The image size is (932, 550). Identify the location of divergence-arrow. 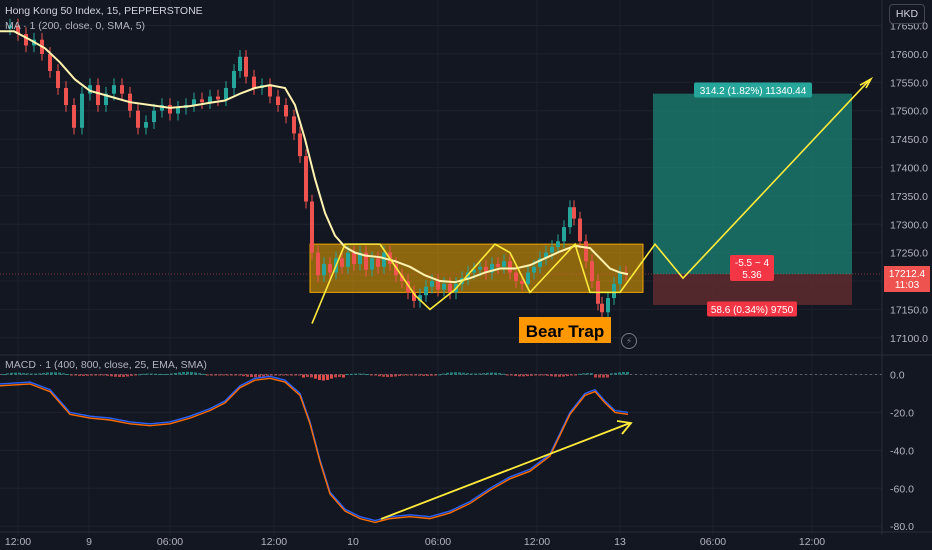
(505, 471).